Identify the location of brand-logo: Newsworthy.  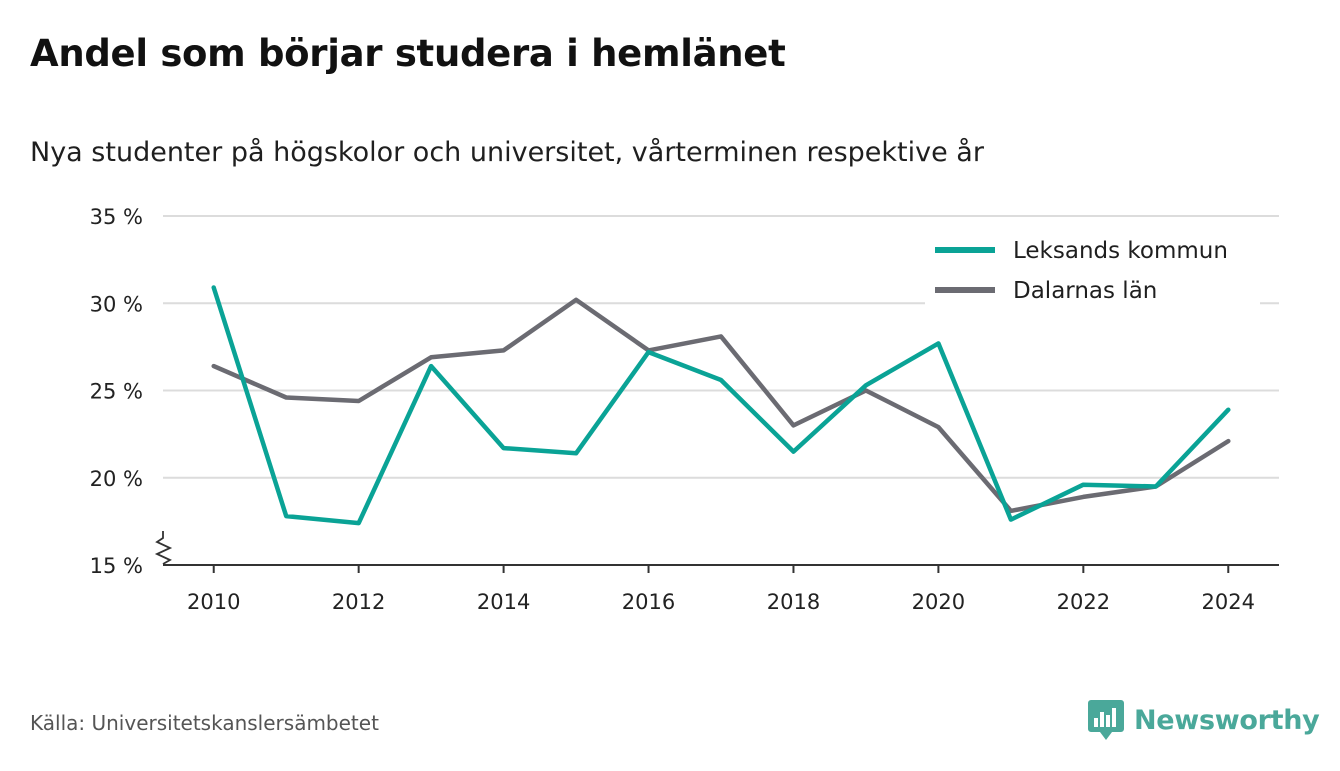
(1204, 720).